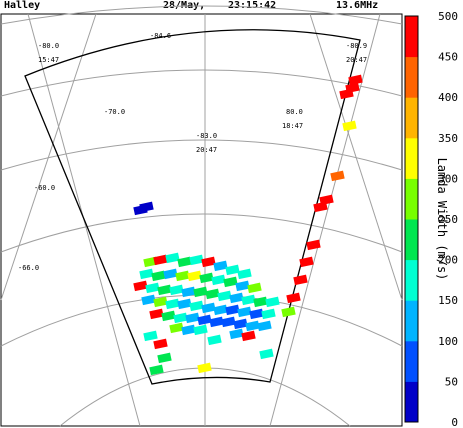 The image size is (463, 428). I want to click on grid-label-lon-1: -84.6, so click(160, 36).